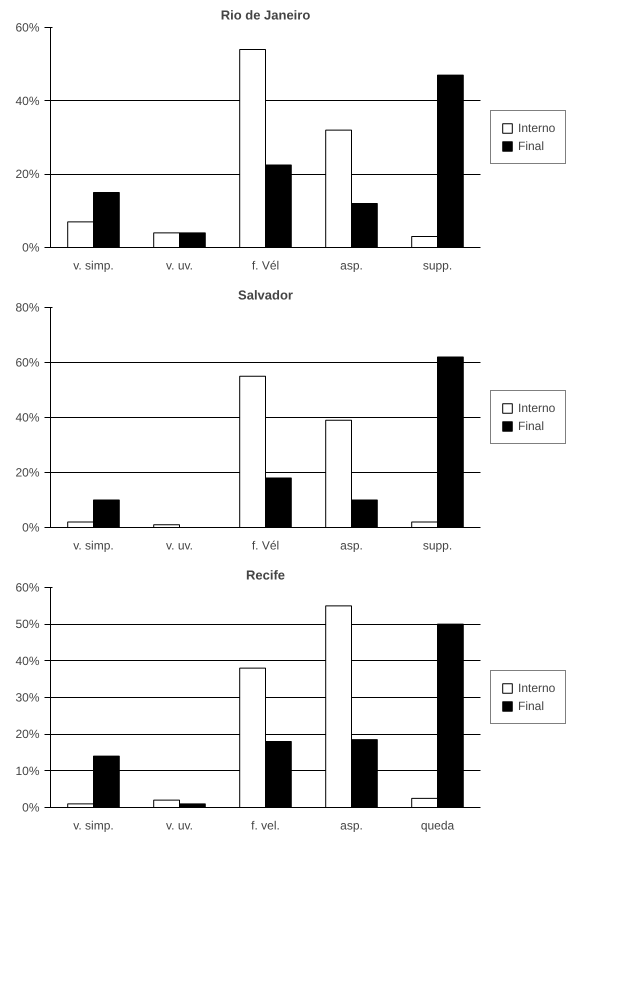  Describe the element at coordinates (266, 575) in the screenshot. I see `chart-title: Recife` at that location.